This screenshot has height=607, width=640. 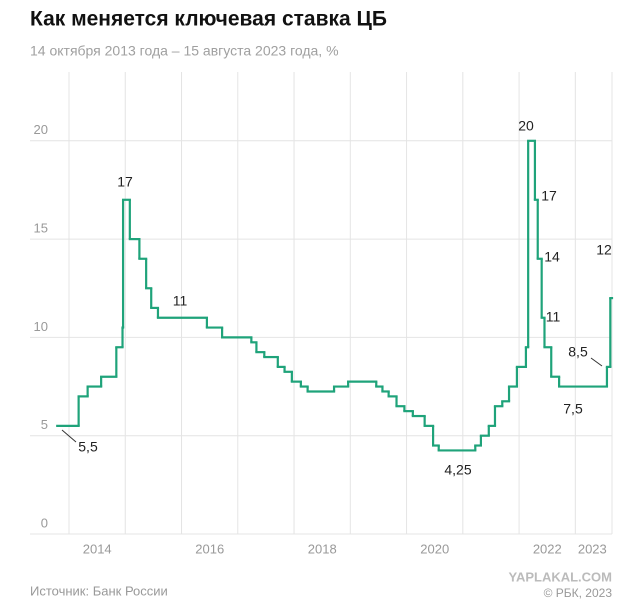 What do you see at coordinates (552, 257) in the screenshot?
I see `data-label: 14` at bounding box center [552, 257].